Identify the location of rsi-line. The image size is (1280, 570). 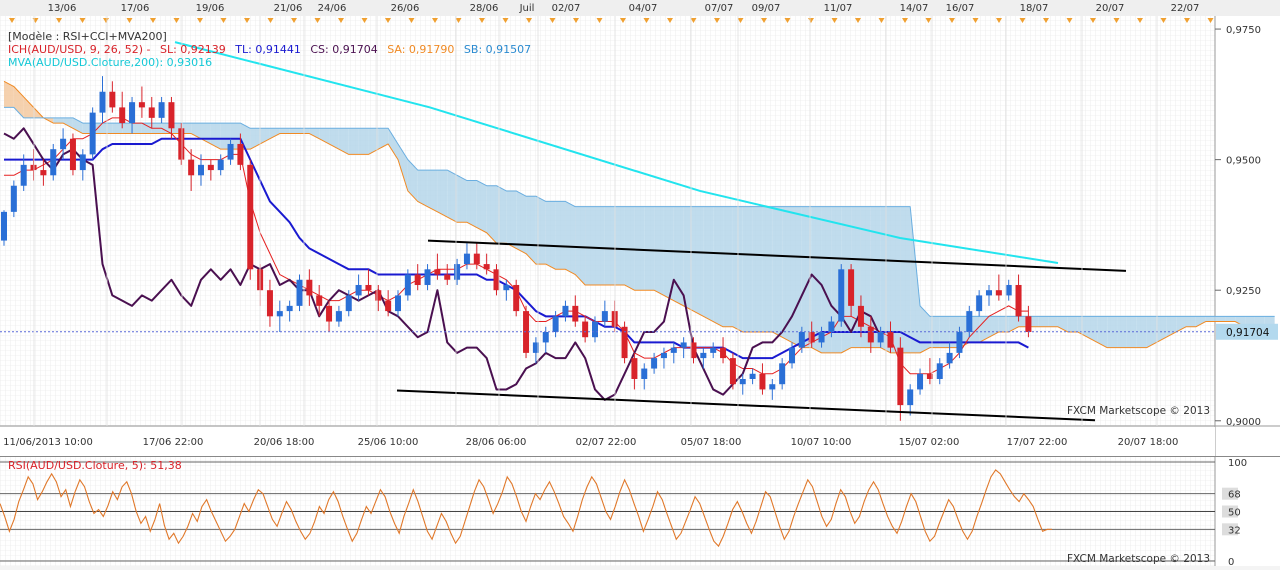
(526, 508).